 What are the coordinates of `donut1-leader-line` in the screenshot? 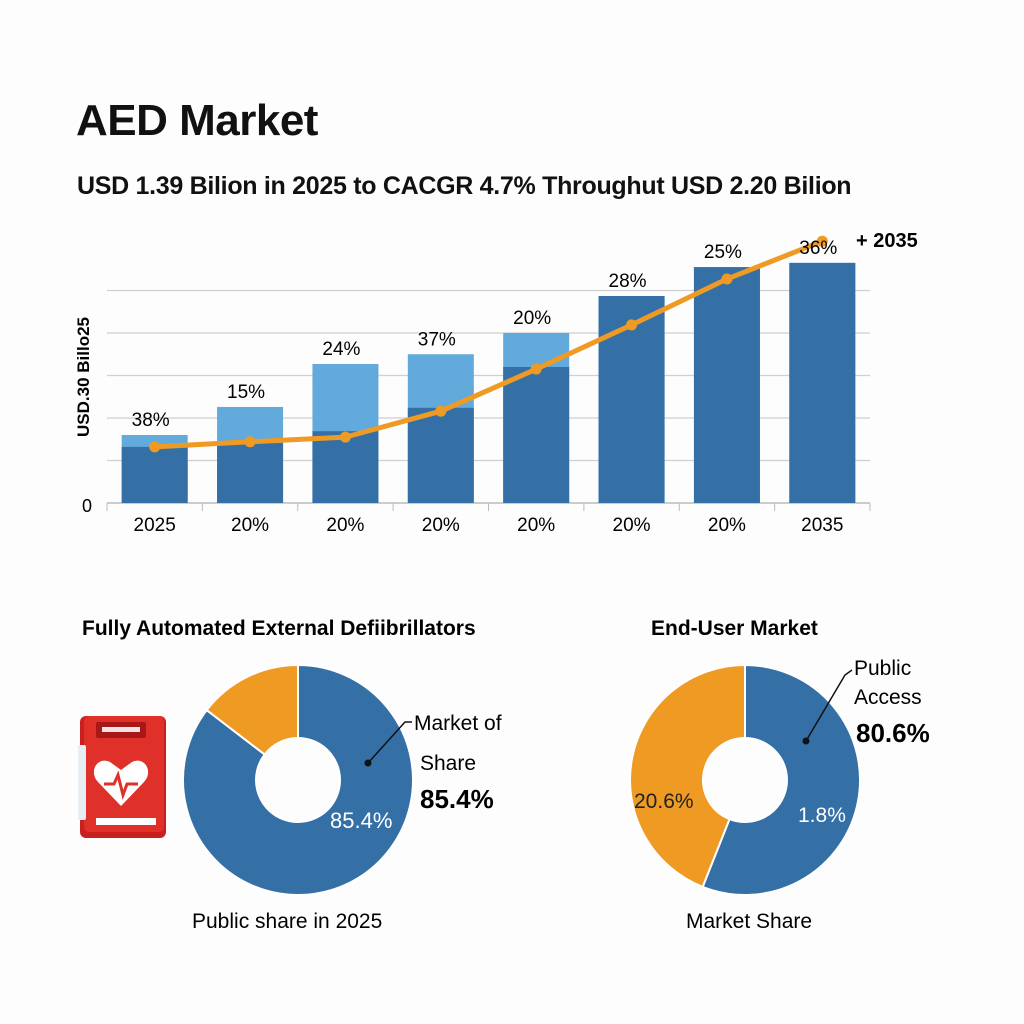 It's located at (389, 742).